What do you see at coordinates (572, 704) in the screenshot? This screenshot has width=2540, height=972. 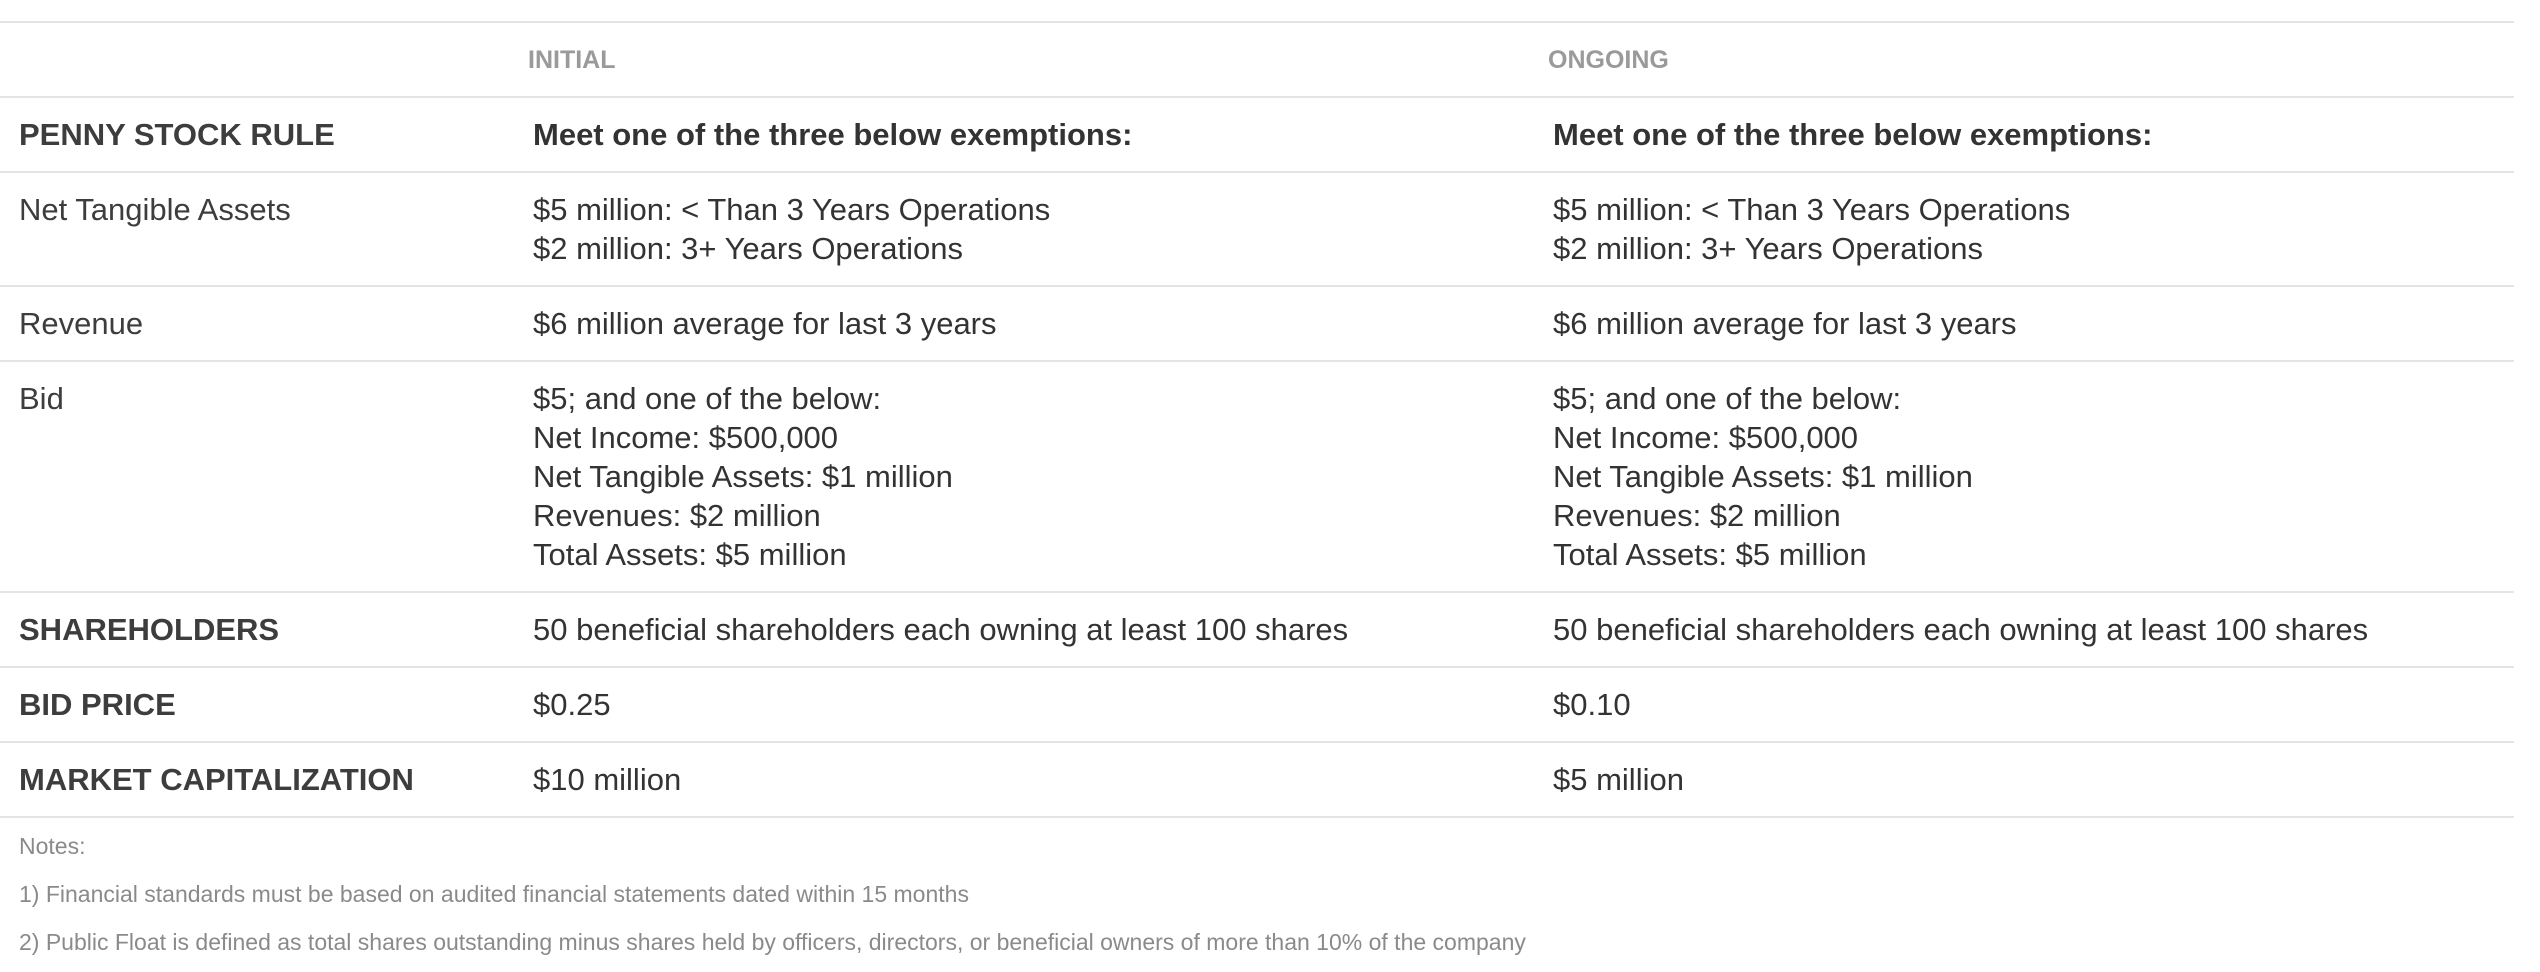 I see `cell-line: $0.25` at bounding box center [572, 704].